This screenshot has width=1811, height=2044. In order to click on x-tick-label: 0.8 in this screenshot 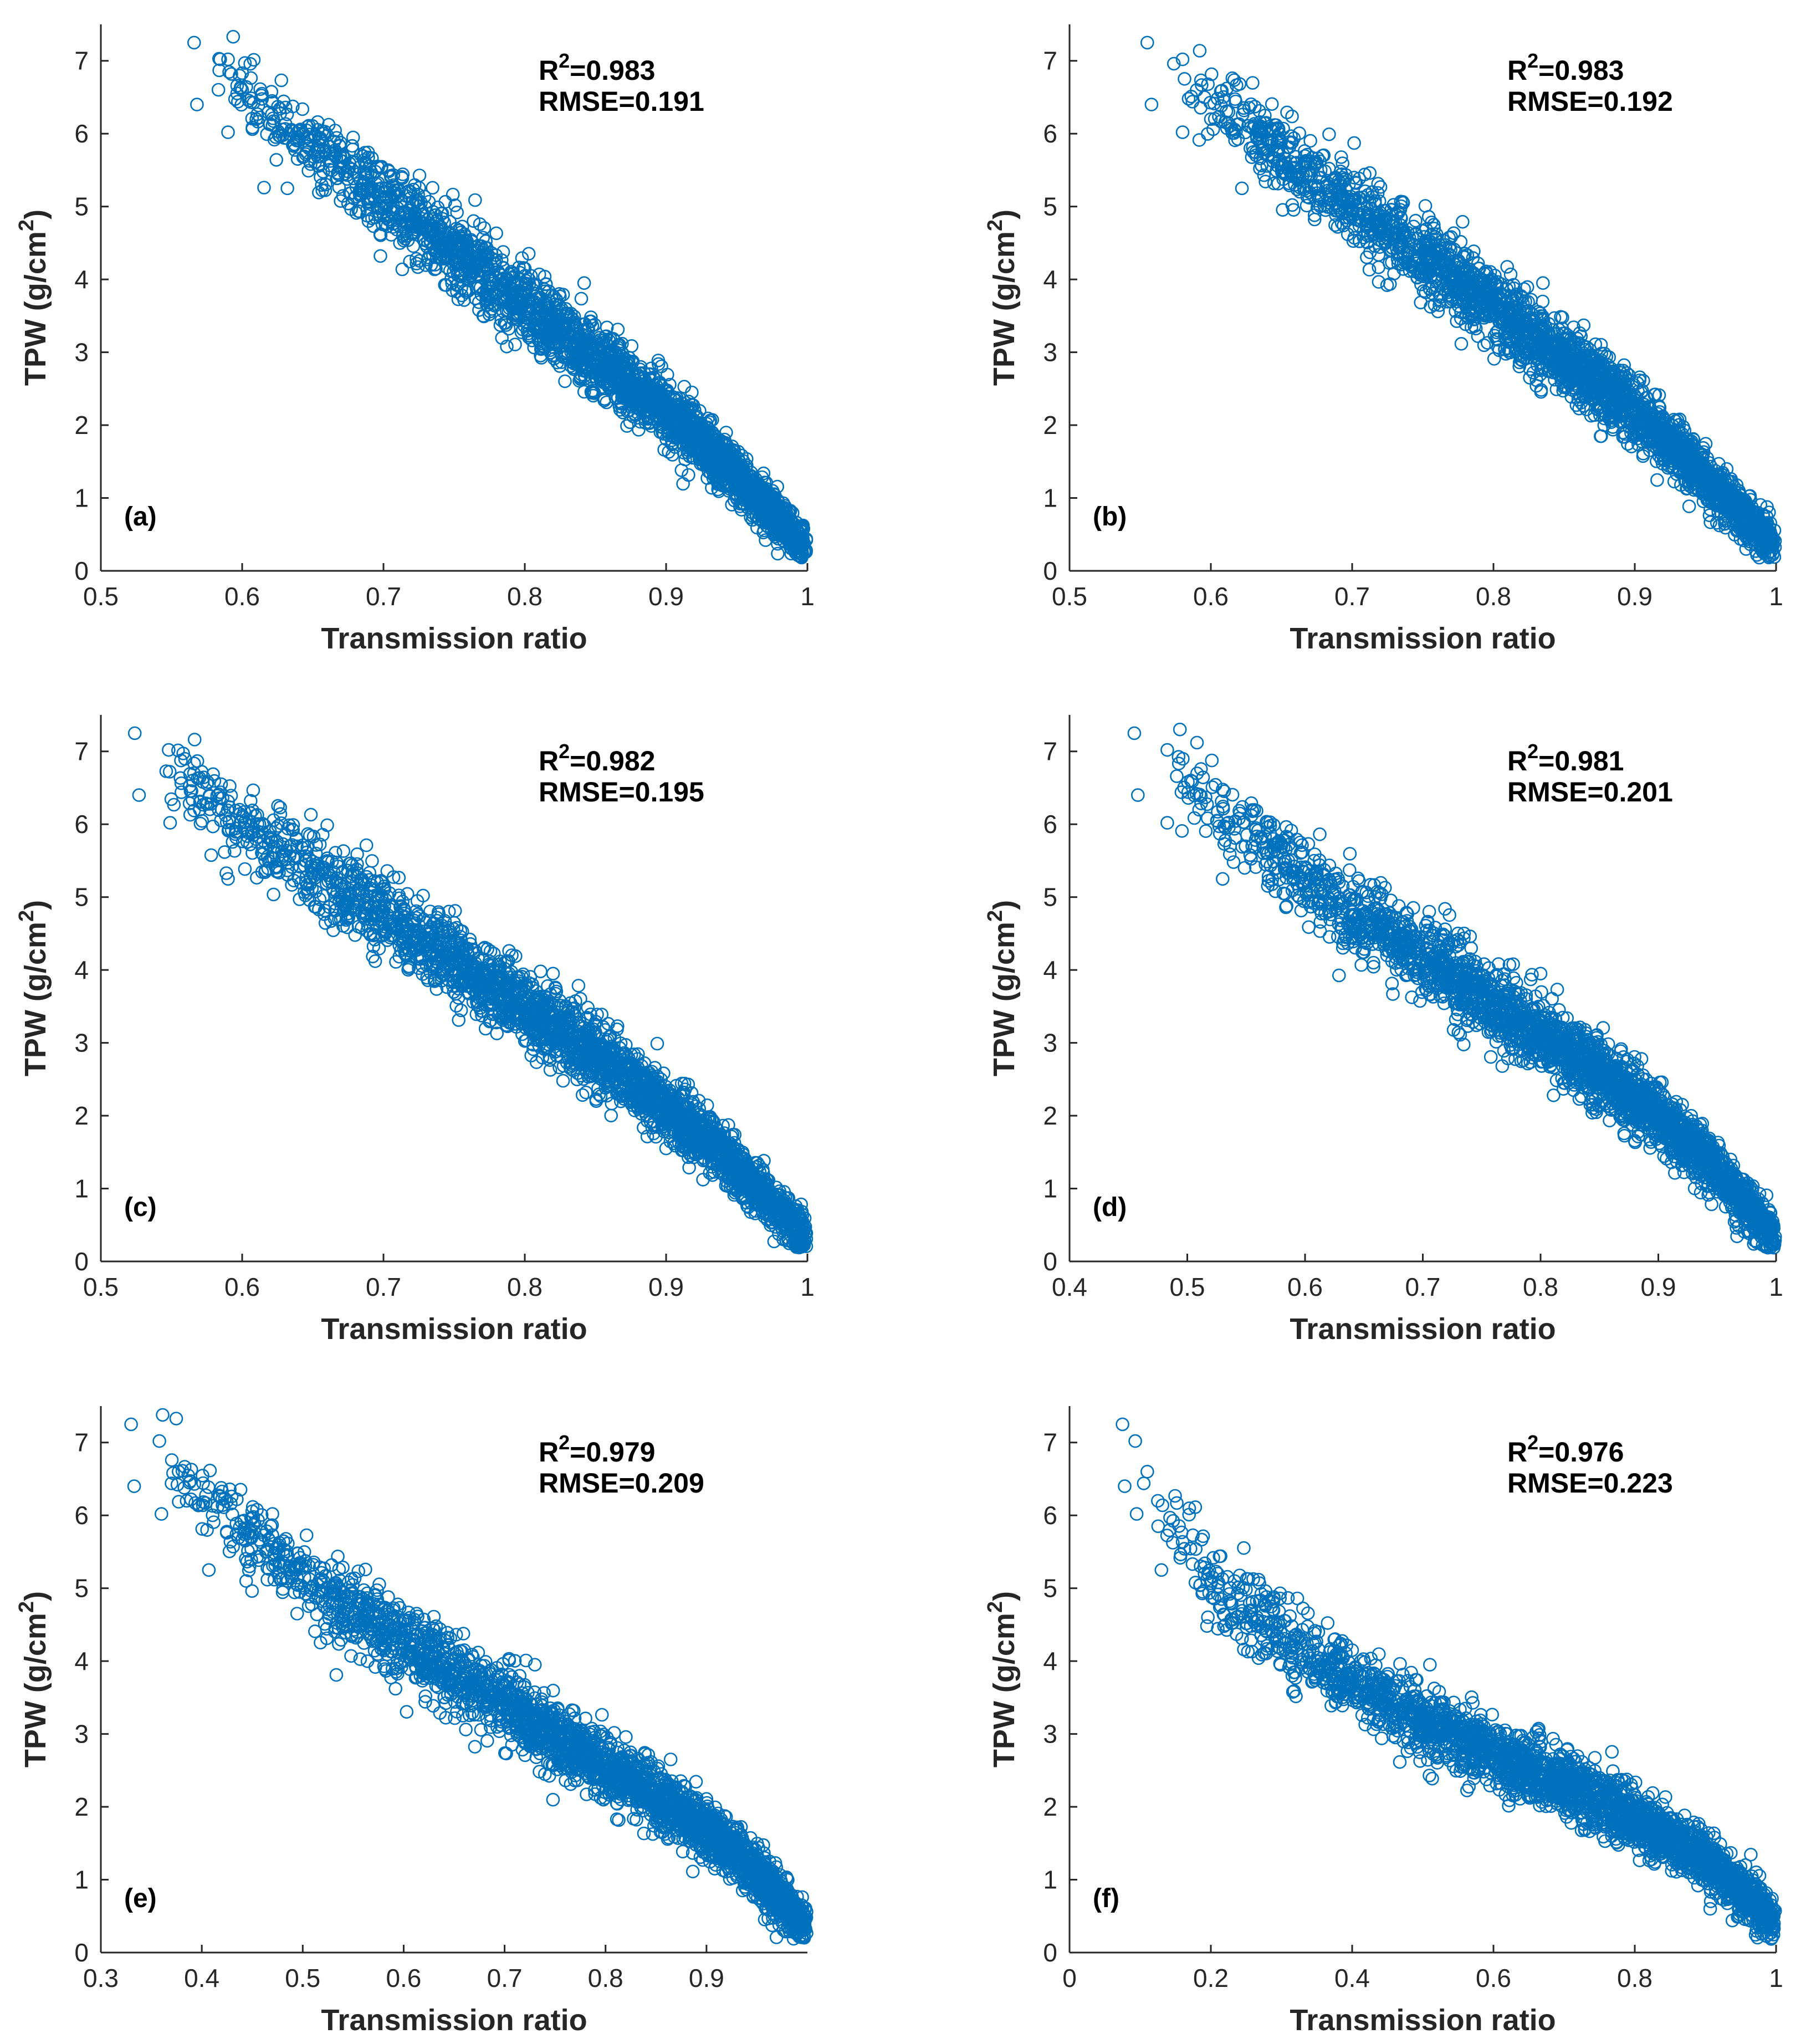, I will do `click(525, 596)`.